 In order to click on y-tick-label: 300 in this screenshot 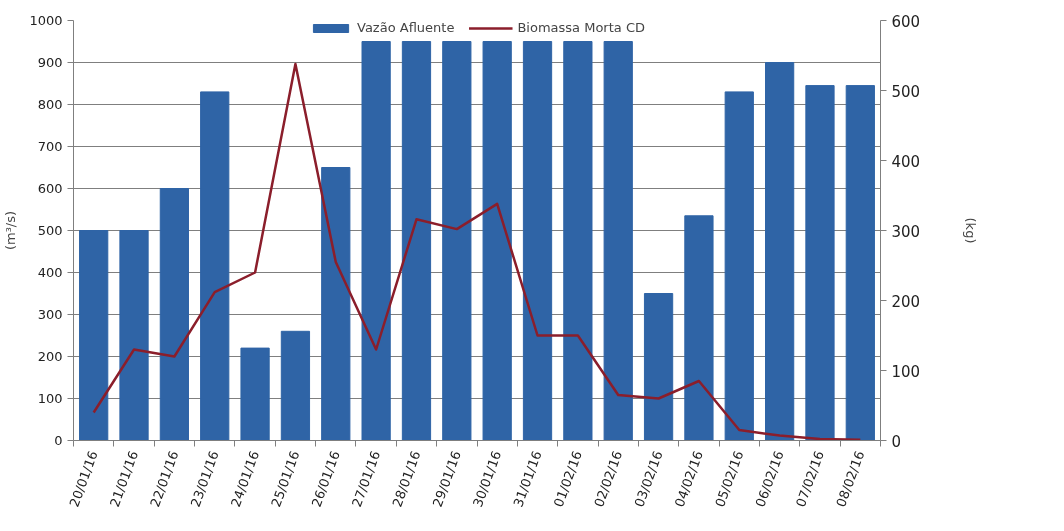, I will do `click(50, 314)`.